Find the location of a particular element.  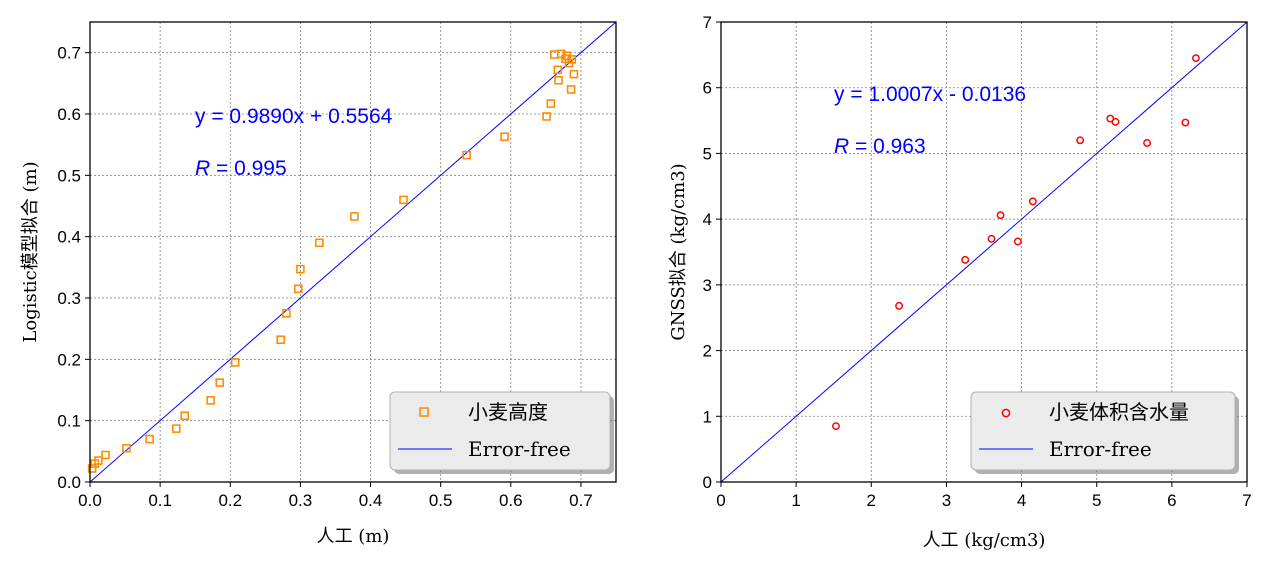

right-x-tick-label: 7 is located at coordinates (1246, 500).